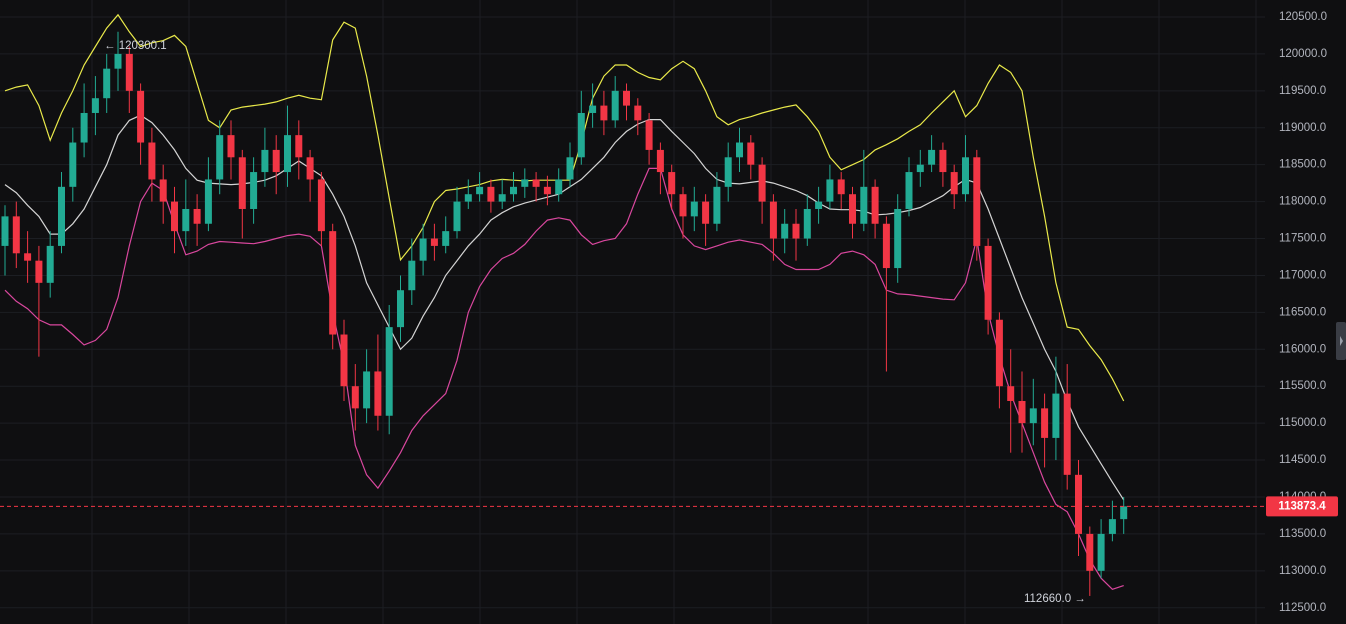 This screenshot has width=1346, height=624. What do you see at coordinates (1302, 349) in the screenshot?
I see `y-tick-label: 116000.0` at bounding box center [1302, 349].